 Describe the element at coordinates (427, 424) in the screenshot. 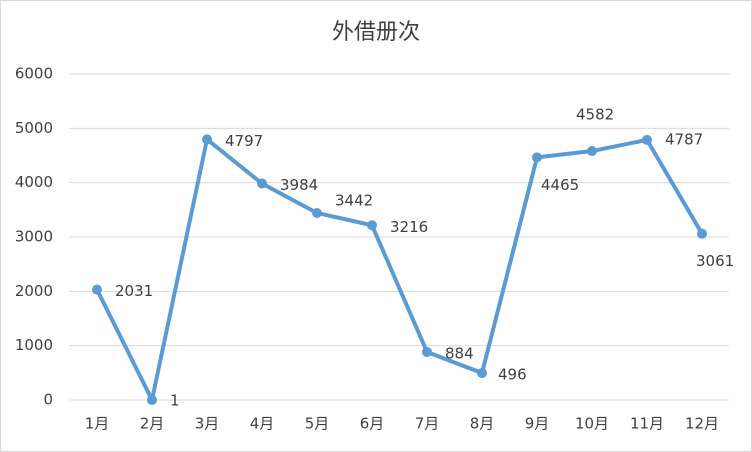

I see `x-tick-label: 7月` at that location.